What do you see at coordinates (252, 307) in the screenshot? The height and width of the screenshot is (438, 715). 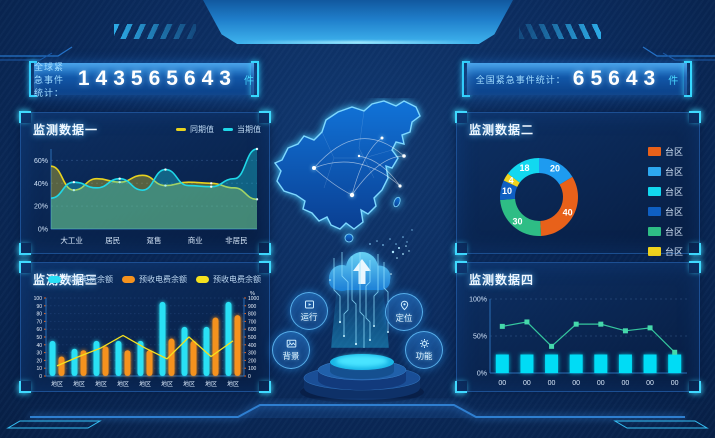 I see `svg-text: 900` at bounding box center [252, 307].